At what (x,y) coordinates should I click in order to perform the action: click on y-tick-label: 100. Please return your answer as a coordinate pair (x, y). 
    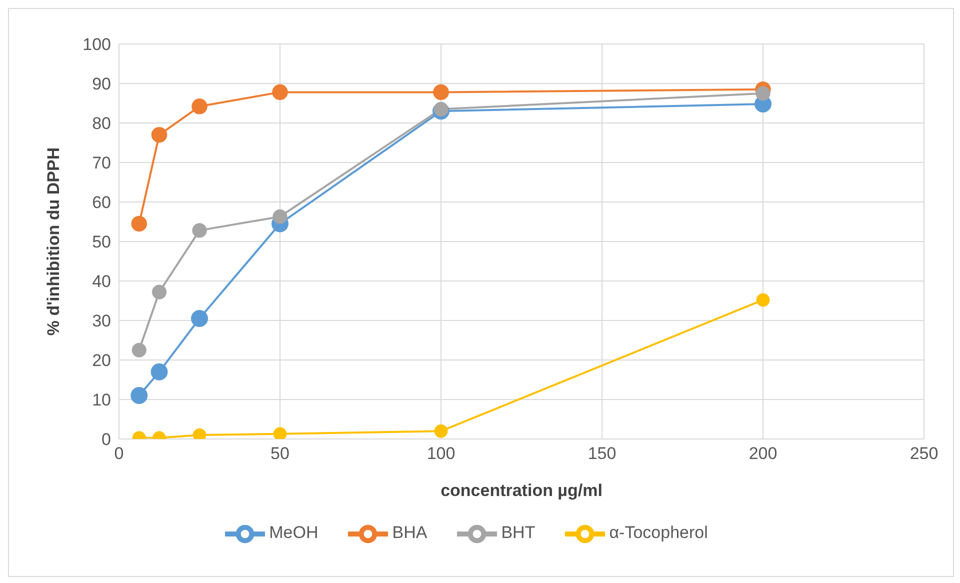
    Looking at the image, I should click on (96, 44).